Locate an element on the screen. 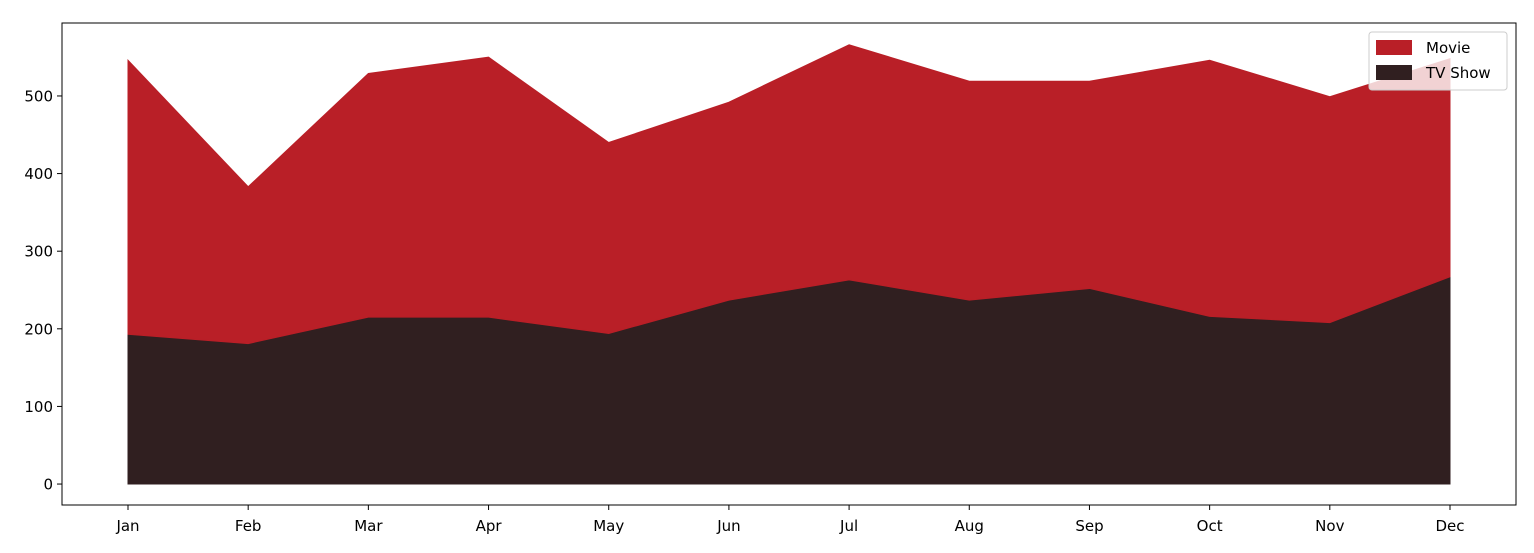  x-tick-label: Nov is located at coordinates (1329, 526).